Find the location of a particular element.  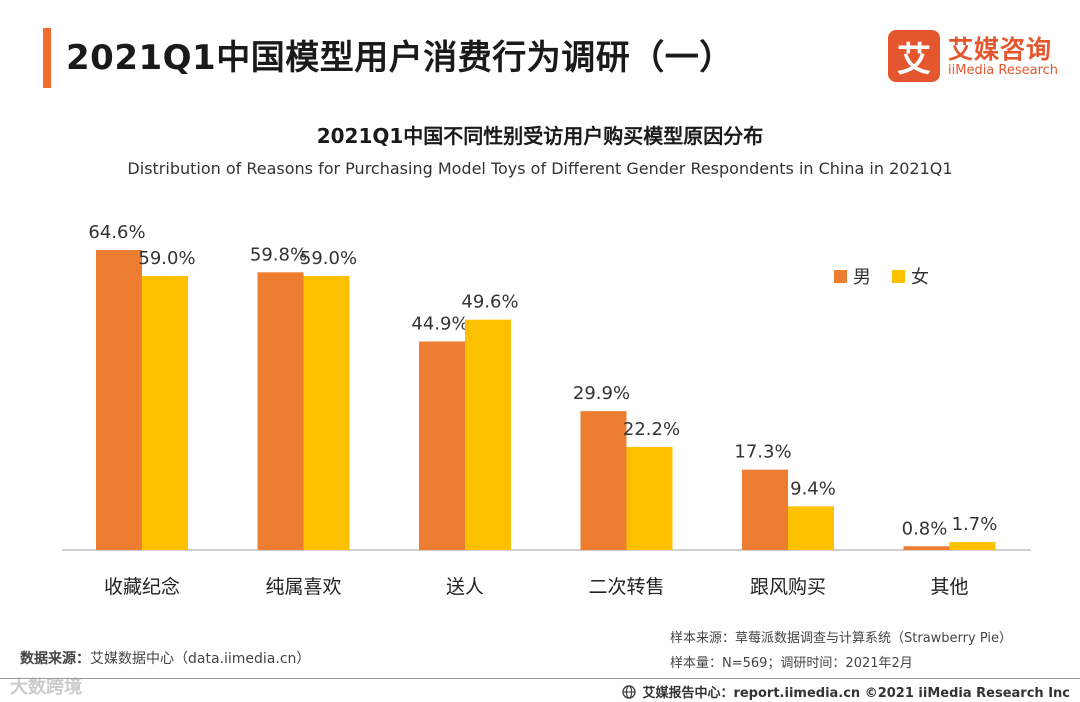

category-label-5: 其他 is located at coordinates (949, 587).